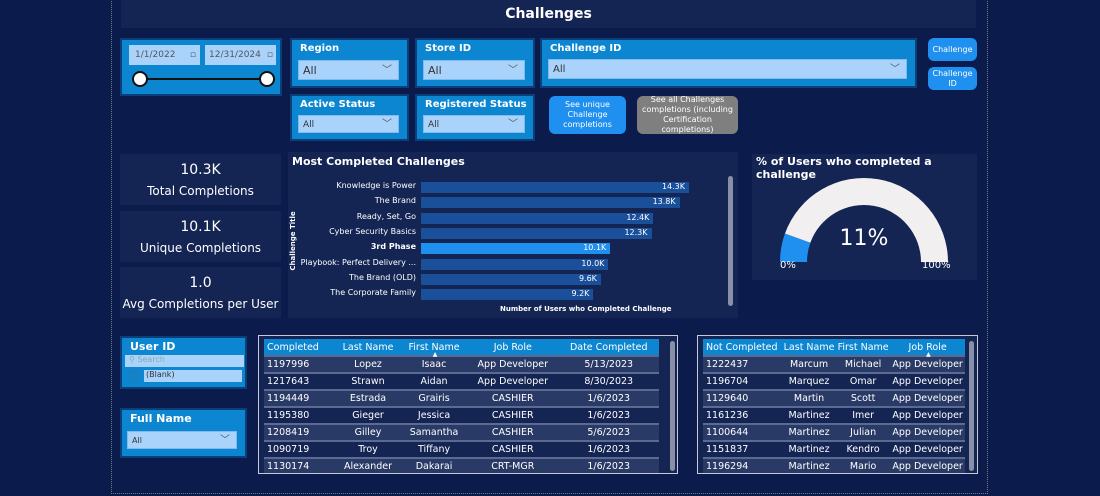 The height and width of the screenshot is (496, 1100). What do you see at coordinates (727, 69) in the screenshot?
I see `challenge-id-dropdown: All ﹀` at bounding box center [727, 69].